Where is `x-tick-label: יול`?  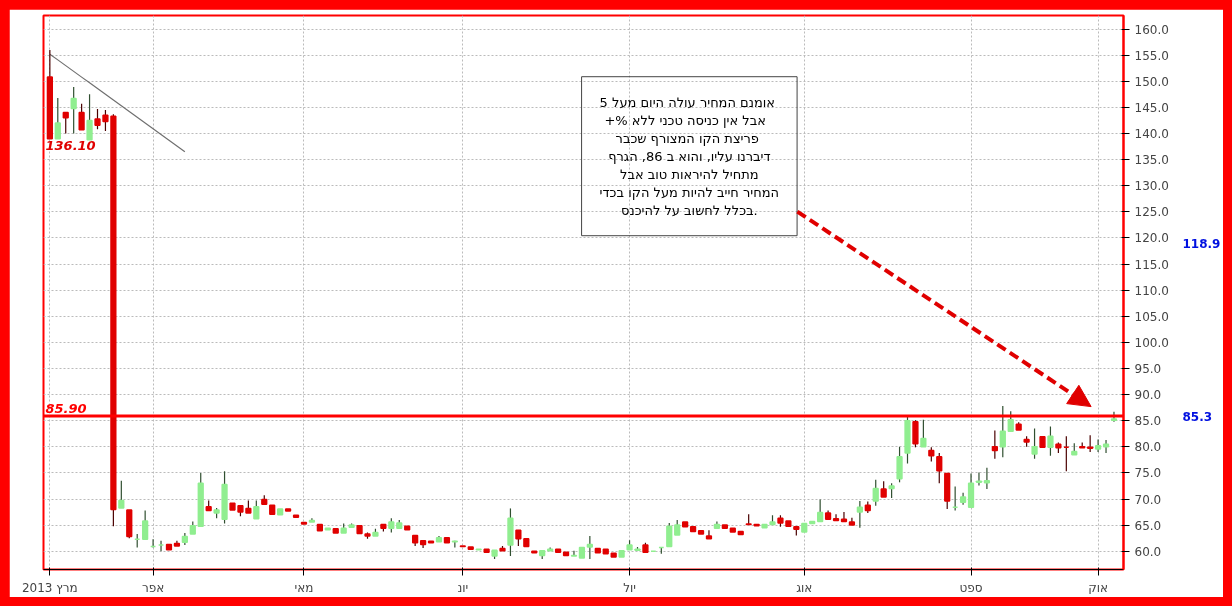 x-tick-label: יול is located at coordinates (629, 587).